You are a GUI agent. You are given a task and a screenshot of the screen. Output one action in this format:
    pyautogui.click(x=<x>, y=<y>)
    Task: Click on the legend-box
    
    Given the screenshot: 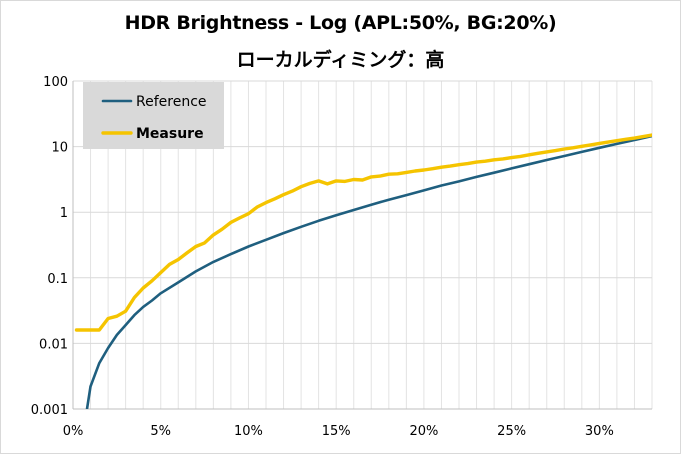 What is the action you would take?
    pyautogui.click(x=153, y=115)
    